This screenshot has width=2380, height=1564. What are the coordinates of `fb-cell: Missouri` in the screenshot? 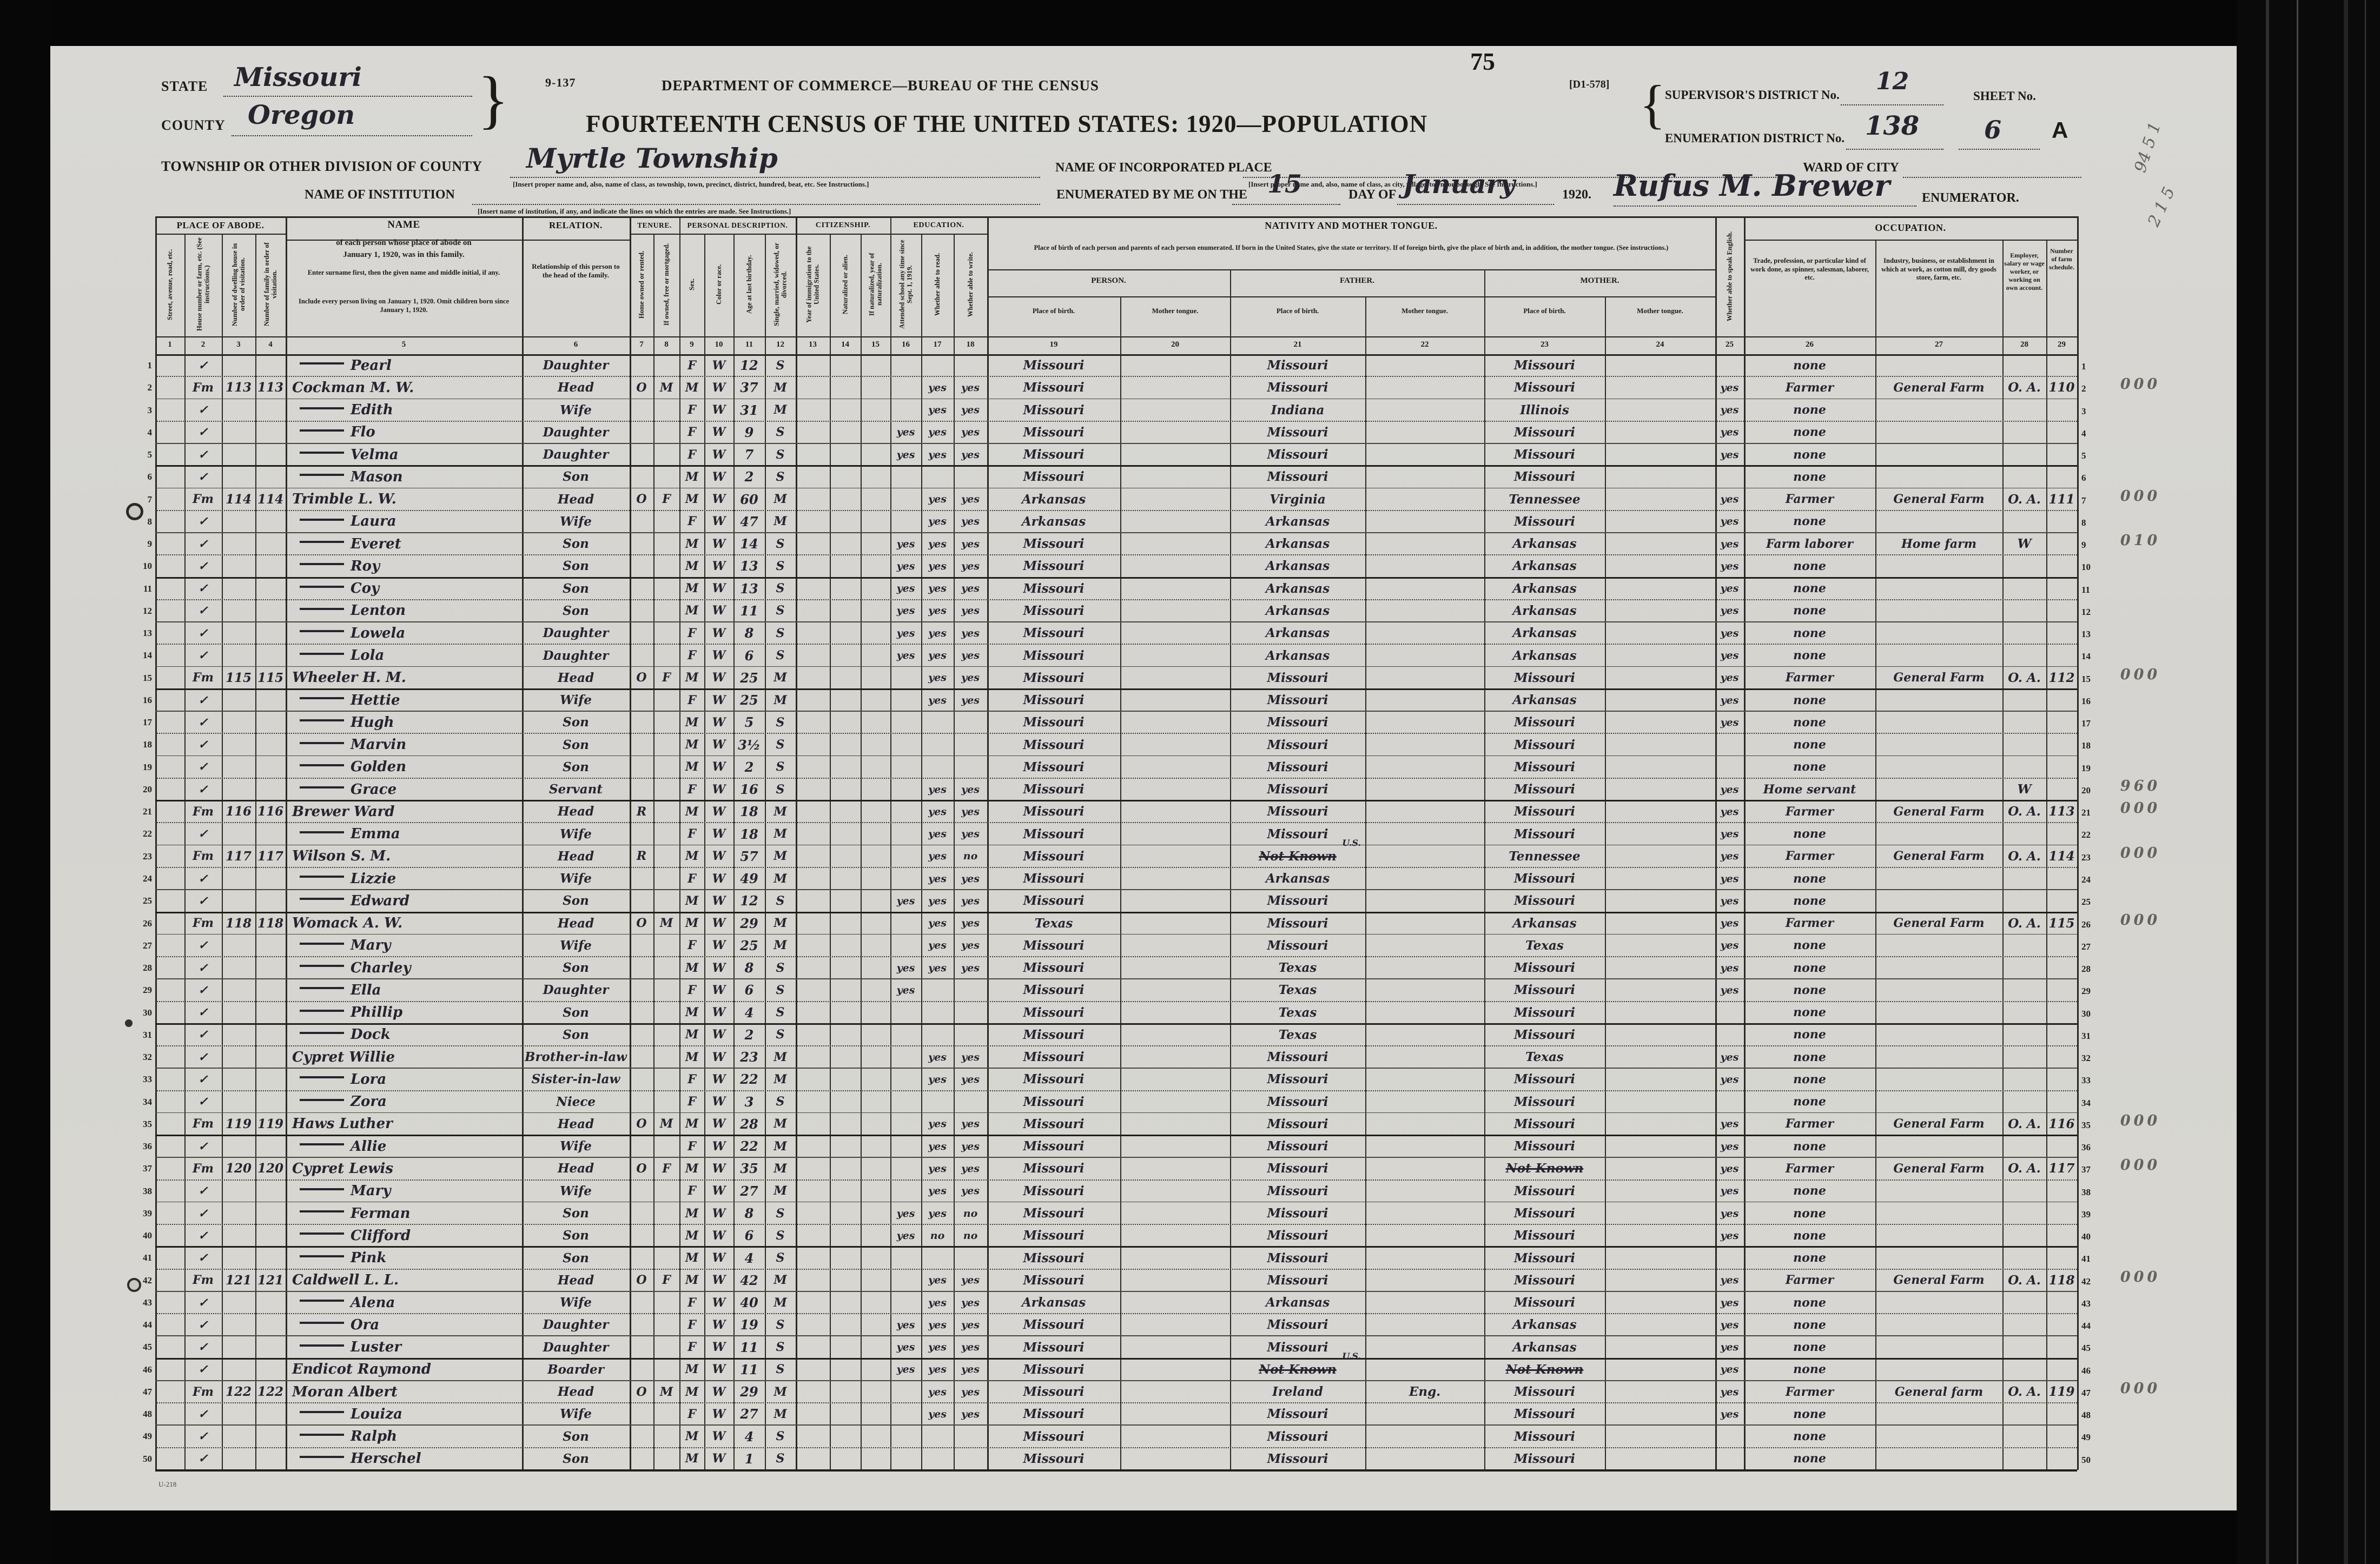 It's located at (1297, 454).